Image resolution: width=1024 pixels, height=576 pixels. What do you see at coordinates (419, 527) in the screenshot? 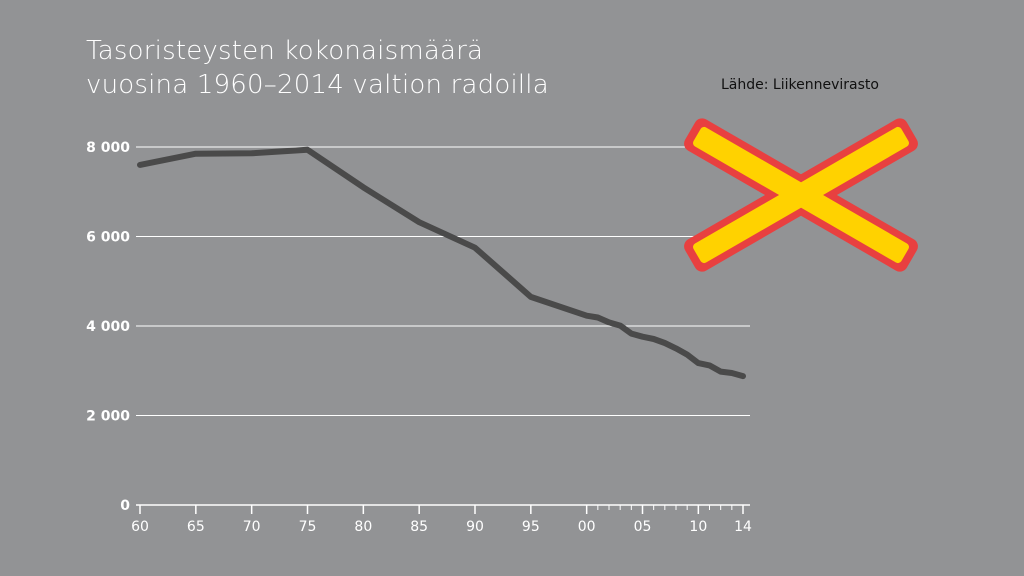
I see `x-tick-label: 85` at bounding box center [419, 527].